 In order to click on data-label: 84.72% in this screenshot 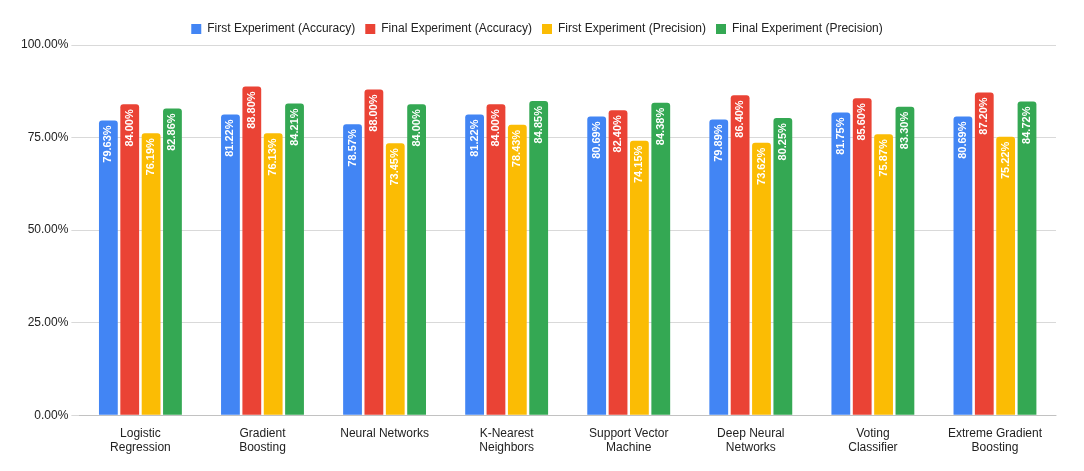, I will do `click(1026, 125)`.